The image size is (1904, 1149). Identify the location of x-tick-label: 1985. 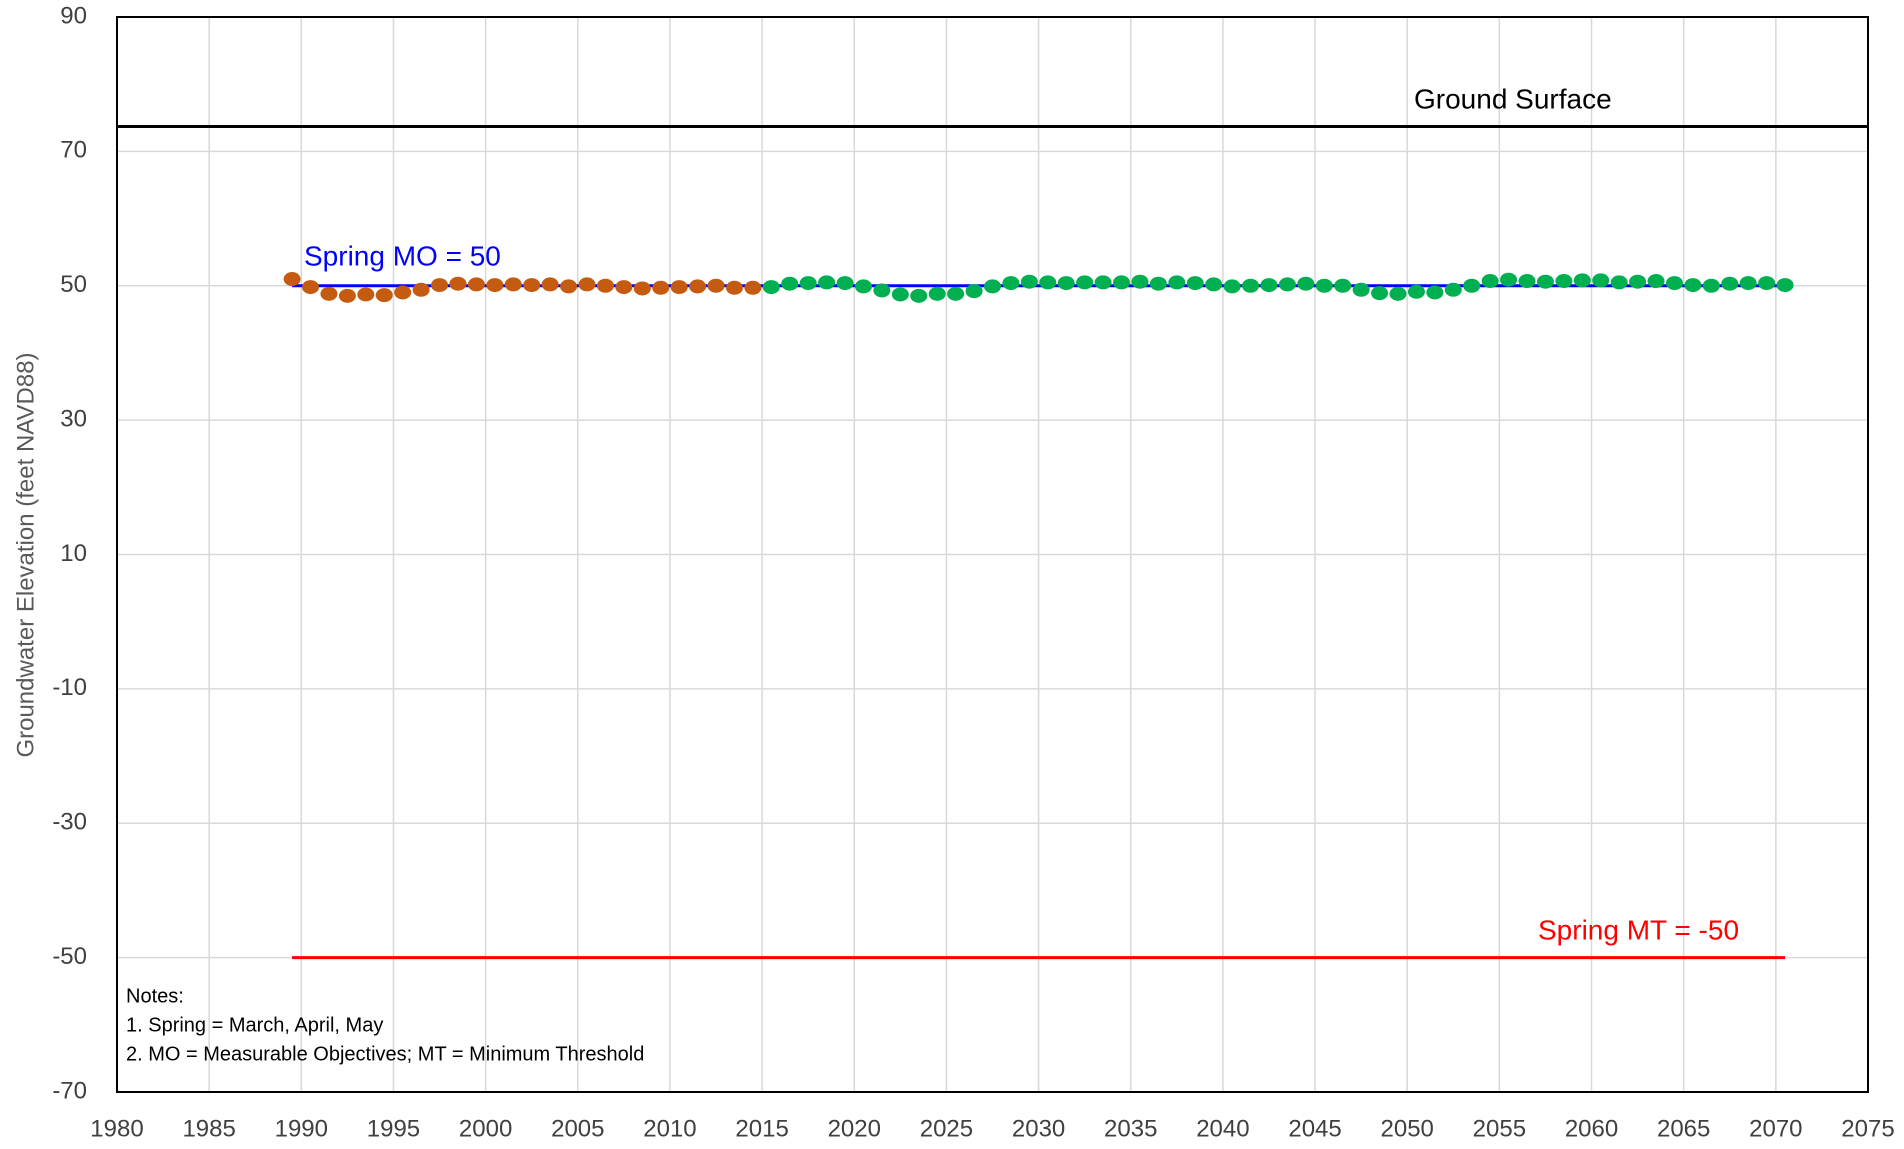
(208, 1128).